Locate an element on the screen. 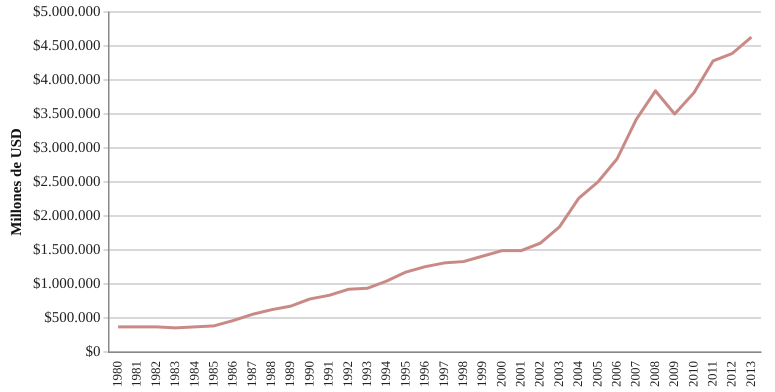 The image size is (775, 392). x-tick-label: 1986 is located at coordinates (232, 373).